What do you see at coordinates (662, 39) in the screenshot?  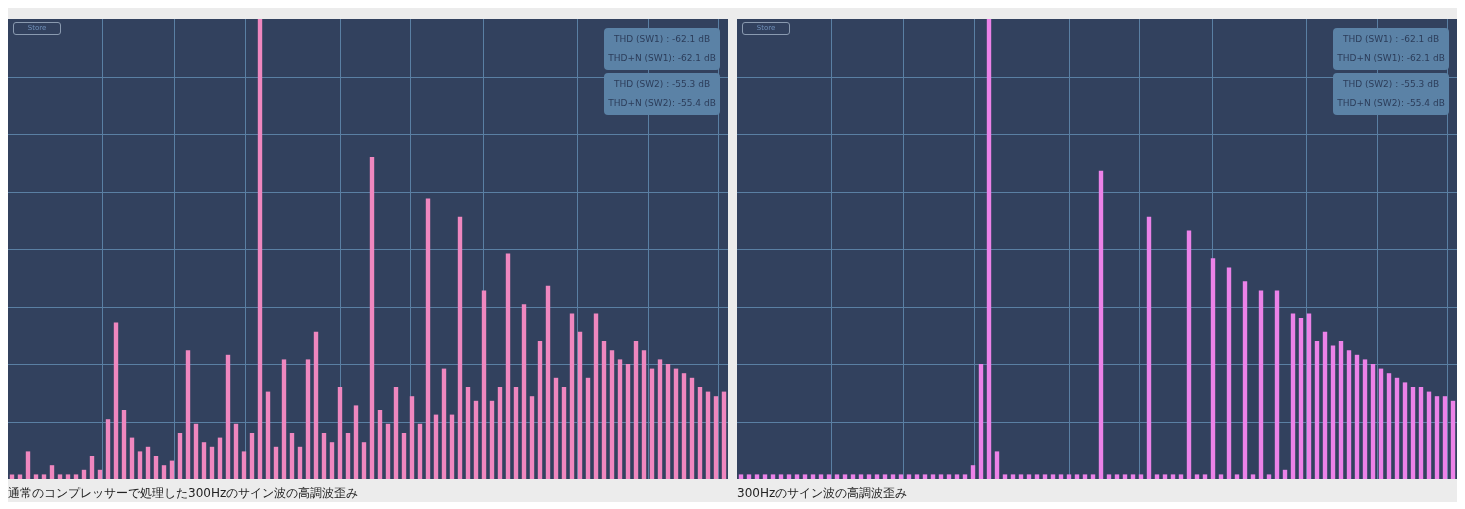 I see `annotation: THD (SW1) : -62.1 dB` at bounding box center [662, 39].